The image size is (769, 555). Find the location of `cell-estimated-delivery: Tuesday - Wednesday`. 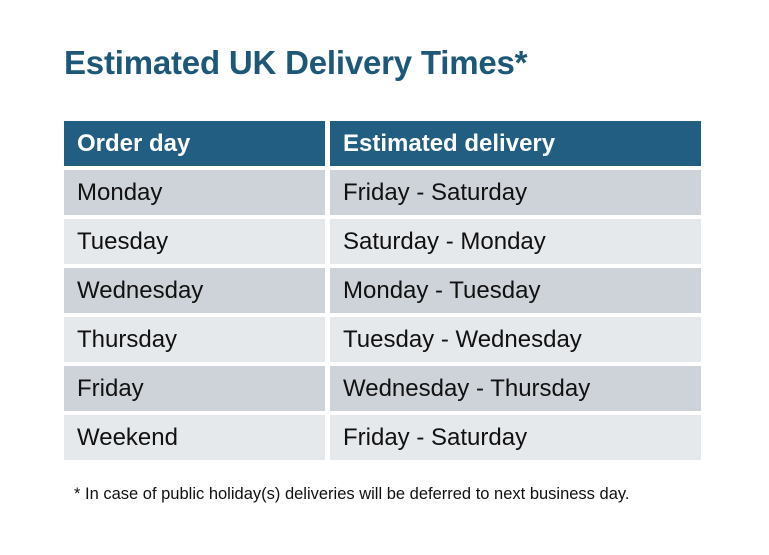

cell-estimated-delivery: Tuesday - Wednesday is located at coordinates (515, 339).